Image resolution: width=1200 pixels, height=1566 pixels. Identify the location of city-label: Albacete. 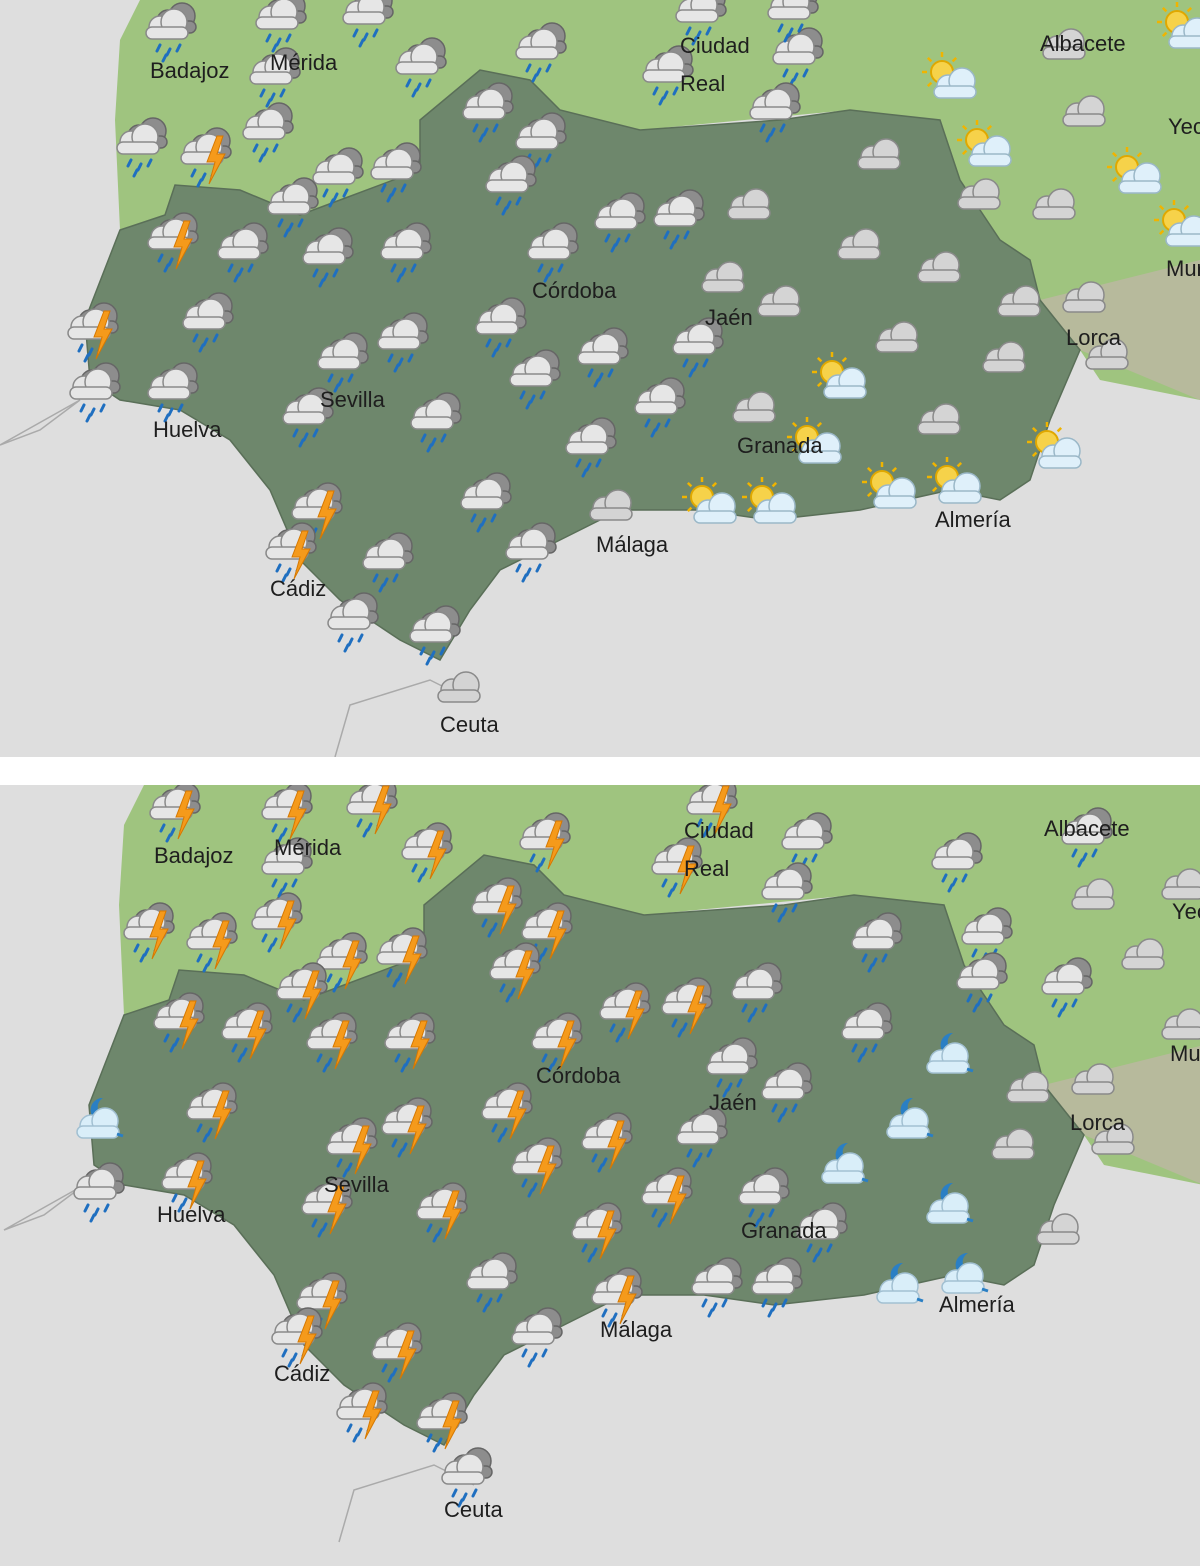
(1087, 828).